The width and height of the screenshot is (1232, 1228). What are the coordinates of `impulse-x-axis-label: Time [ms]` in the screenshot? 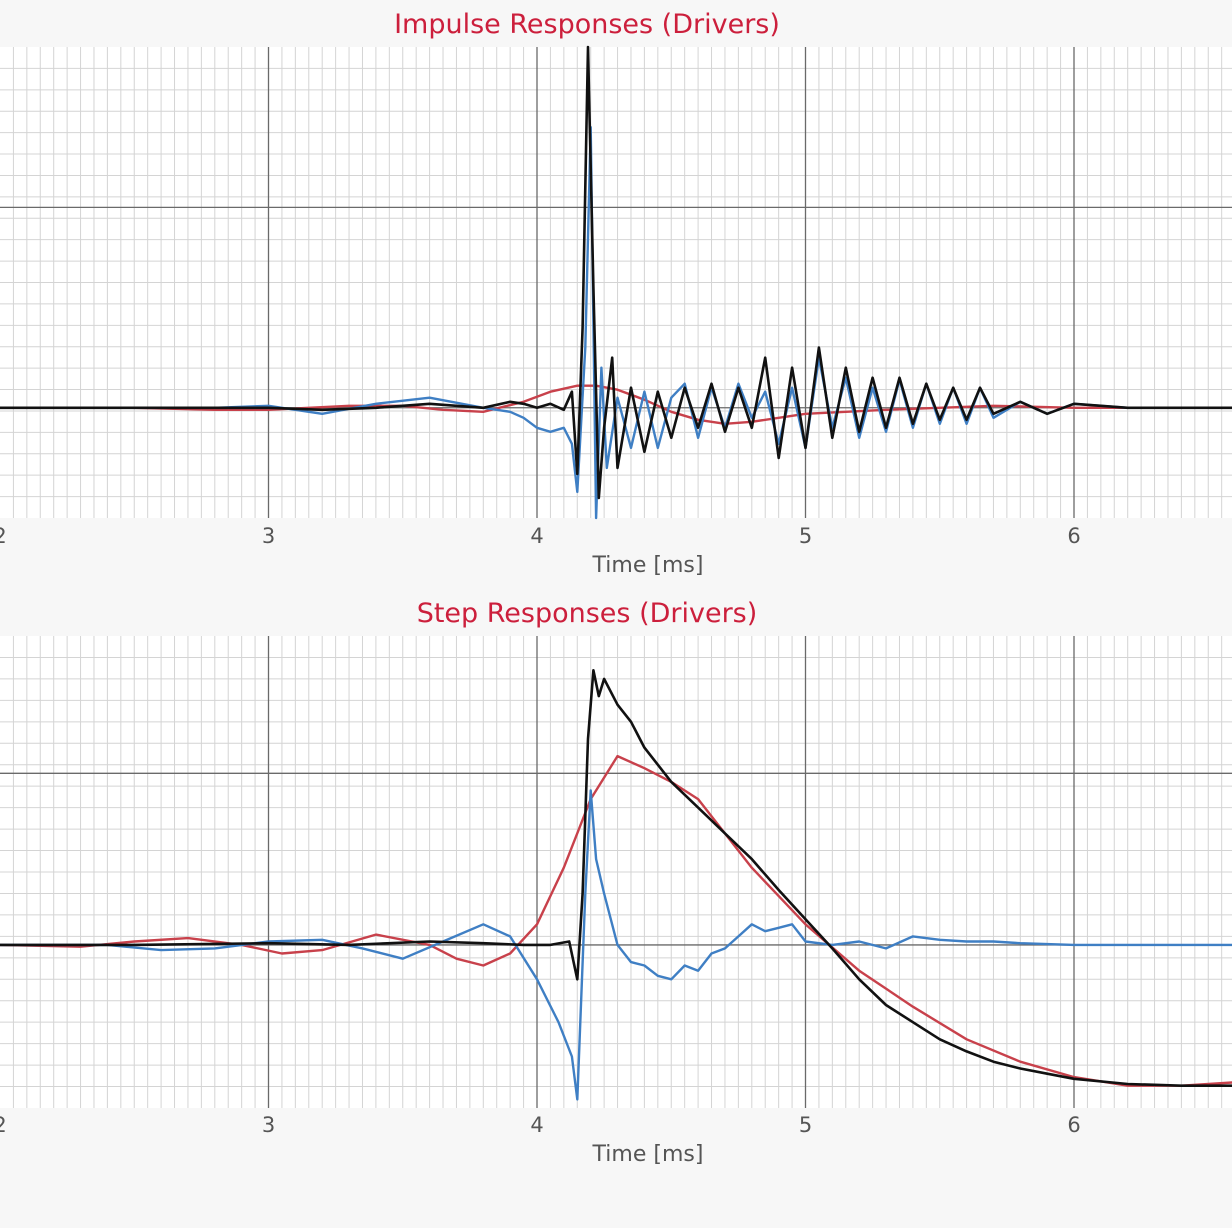 It's located at (648, 565).